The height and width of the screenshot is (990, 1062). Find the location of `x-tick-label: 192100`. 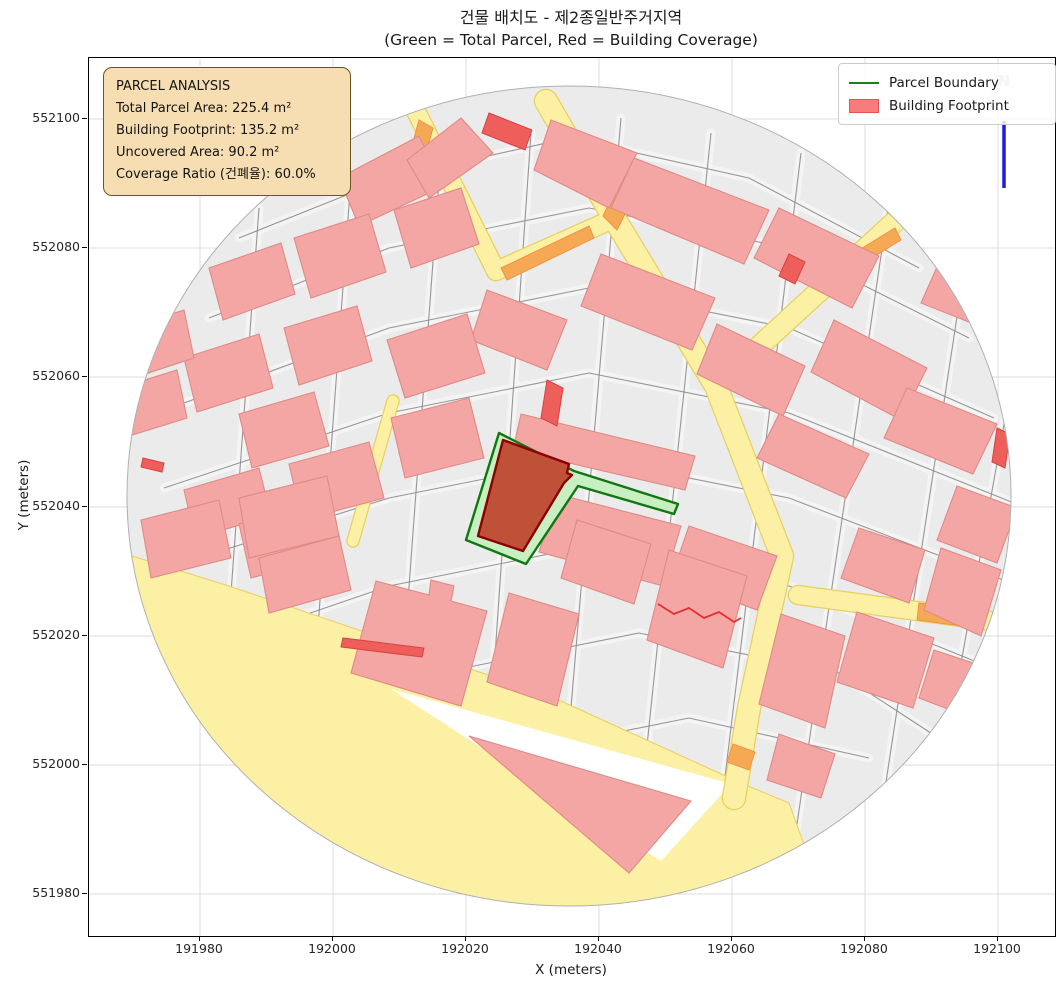

x-tick-label: 192100 is located at coordinates (997, 948).